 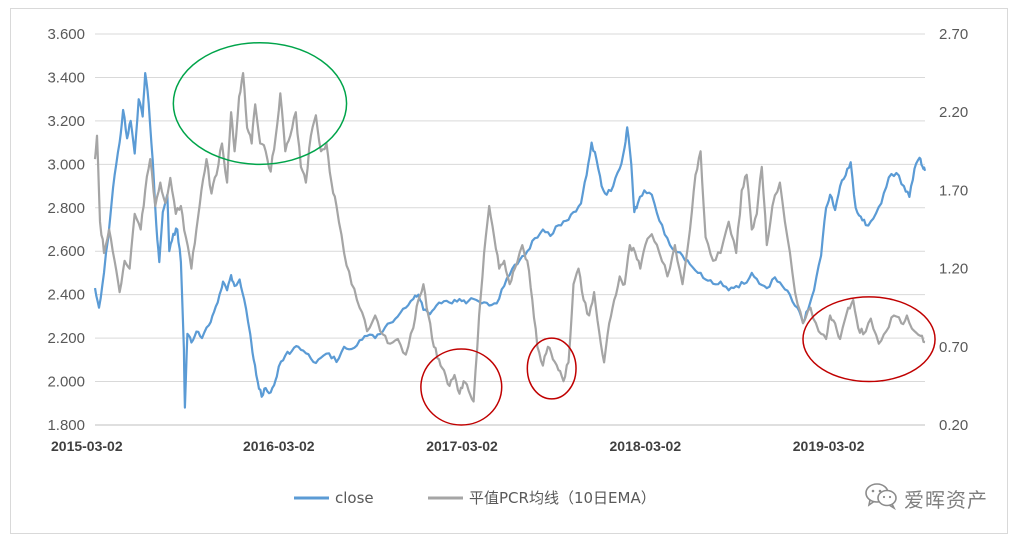 What do you see at coordinates (66, 251) in the screenshot?
I see `left-axis-tick-label: 2.600` at bounding box center [66, 251].